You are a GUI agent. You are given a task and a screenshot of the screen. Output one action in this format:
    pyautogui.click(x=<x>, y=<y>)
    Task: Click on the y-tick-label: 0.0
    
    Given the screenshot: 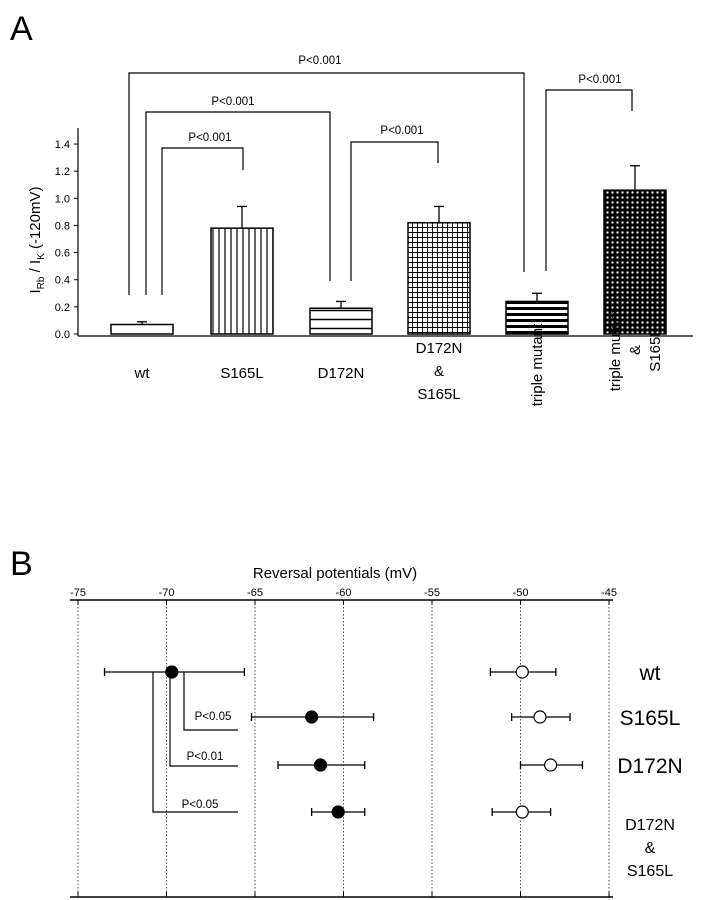 What is the action you would take?
    pyautogui.click(x=62, y=335)
    